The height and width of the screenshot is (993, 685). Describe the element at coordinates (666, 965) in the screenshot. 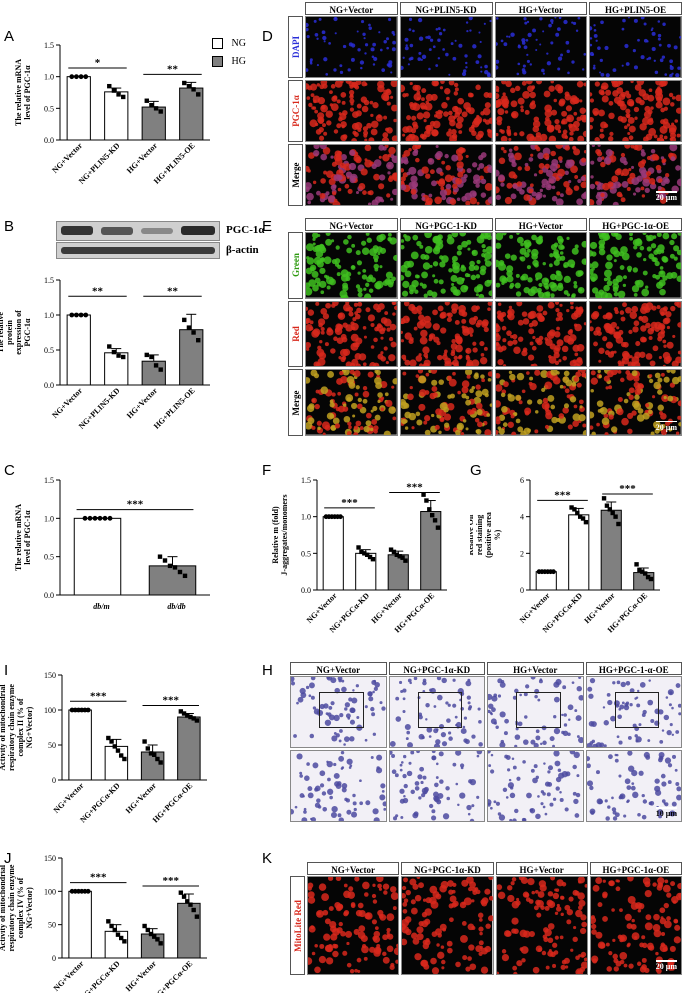

I see `scale-bar: 20 μm` at that location.